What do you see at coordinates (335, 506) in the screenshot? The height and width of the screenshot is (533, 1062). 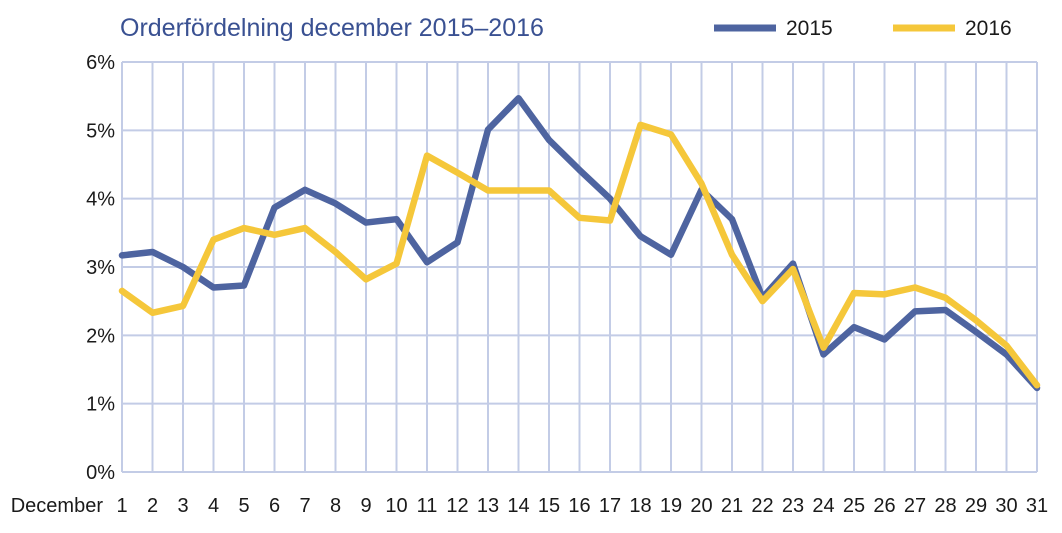 I see `x-tick-label: 8` at bounding box center [335, 506].